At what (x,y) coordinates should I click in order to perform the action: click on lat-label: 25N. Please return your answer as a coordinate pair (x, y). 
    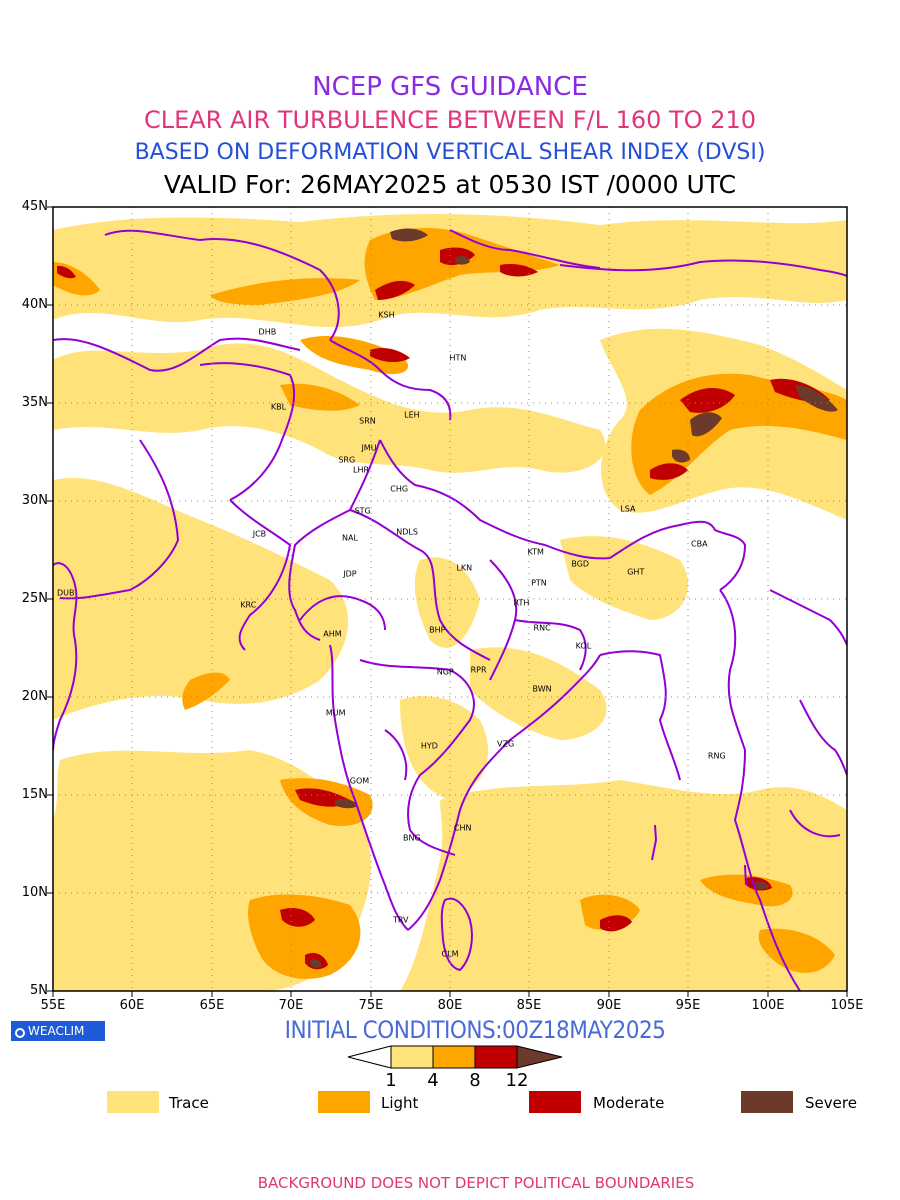
    Looking at the image, I should click on (34, 598).